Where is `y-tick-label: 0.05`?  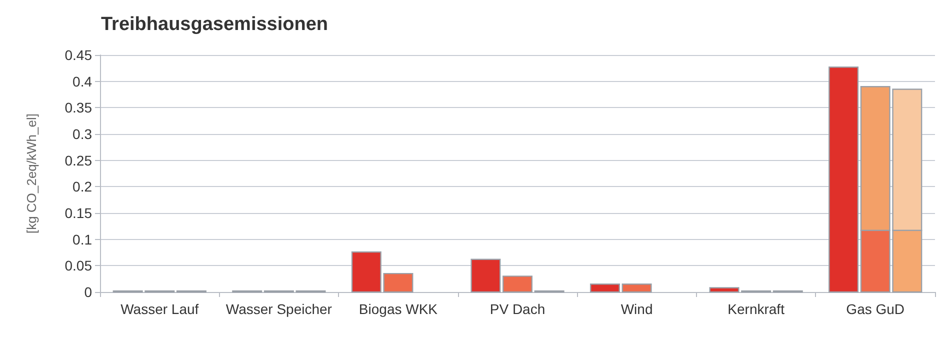 y-tick-label: 0.05 is located at coordinates (78, 266).